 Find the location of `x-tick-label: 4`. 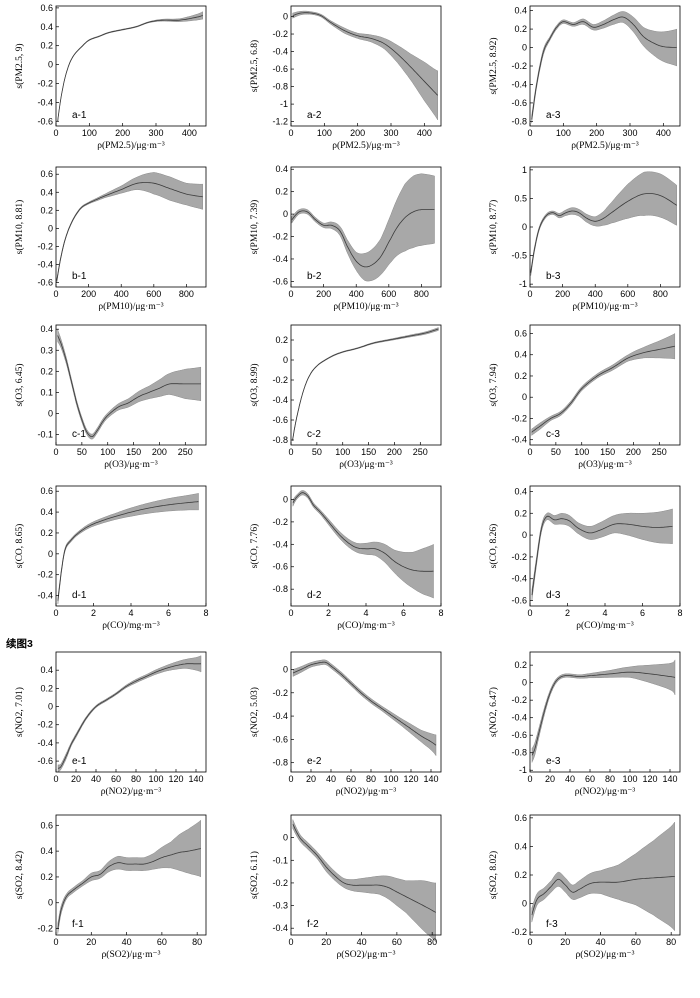

x-tick-label: 4 is located at coordinates (130, 613).